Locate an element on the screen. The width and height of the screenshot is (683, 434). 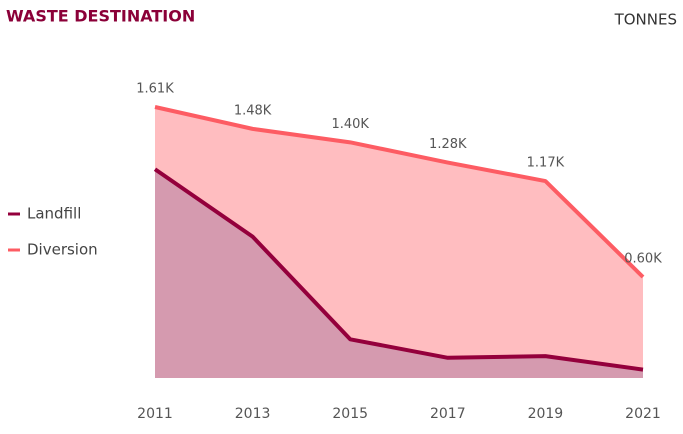
x-tick-label: 2019 is located at coordinates (546, 414).